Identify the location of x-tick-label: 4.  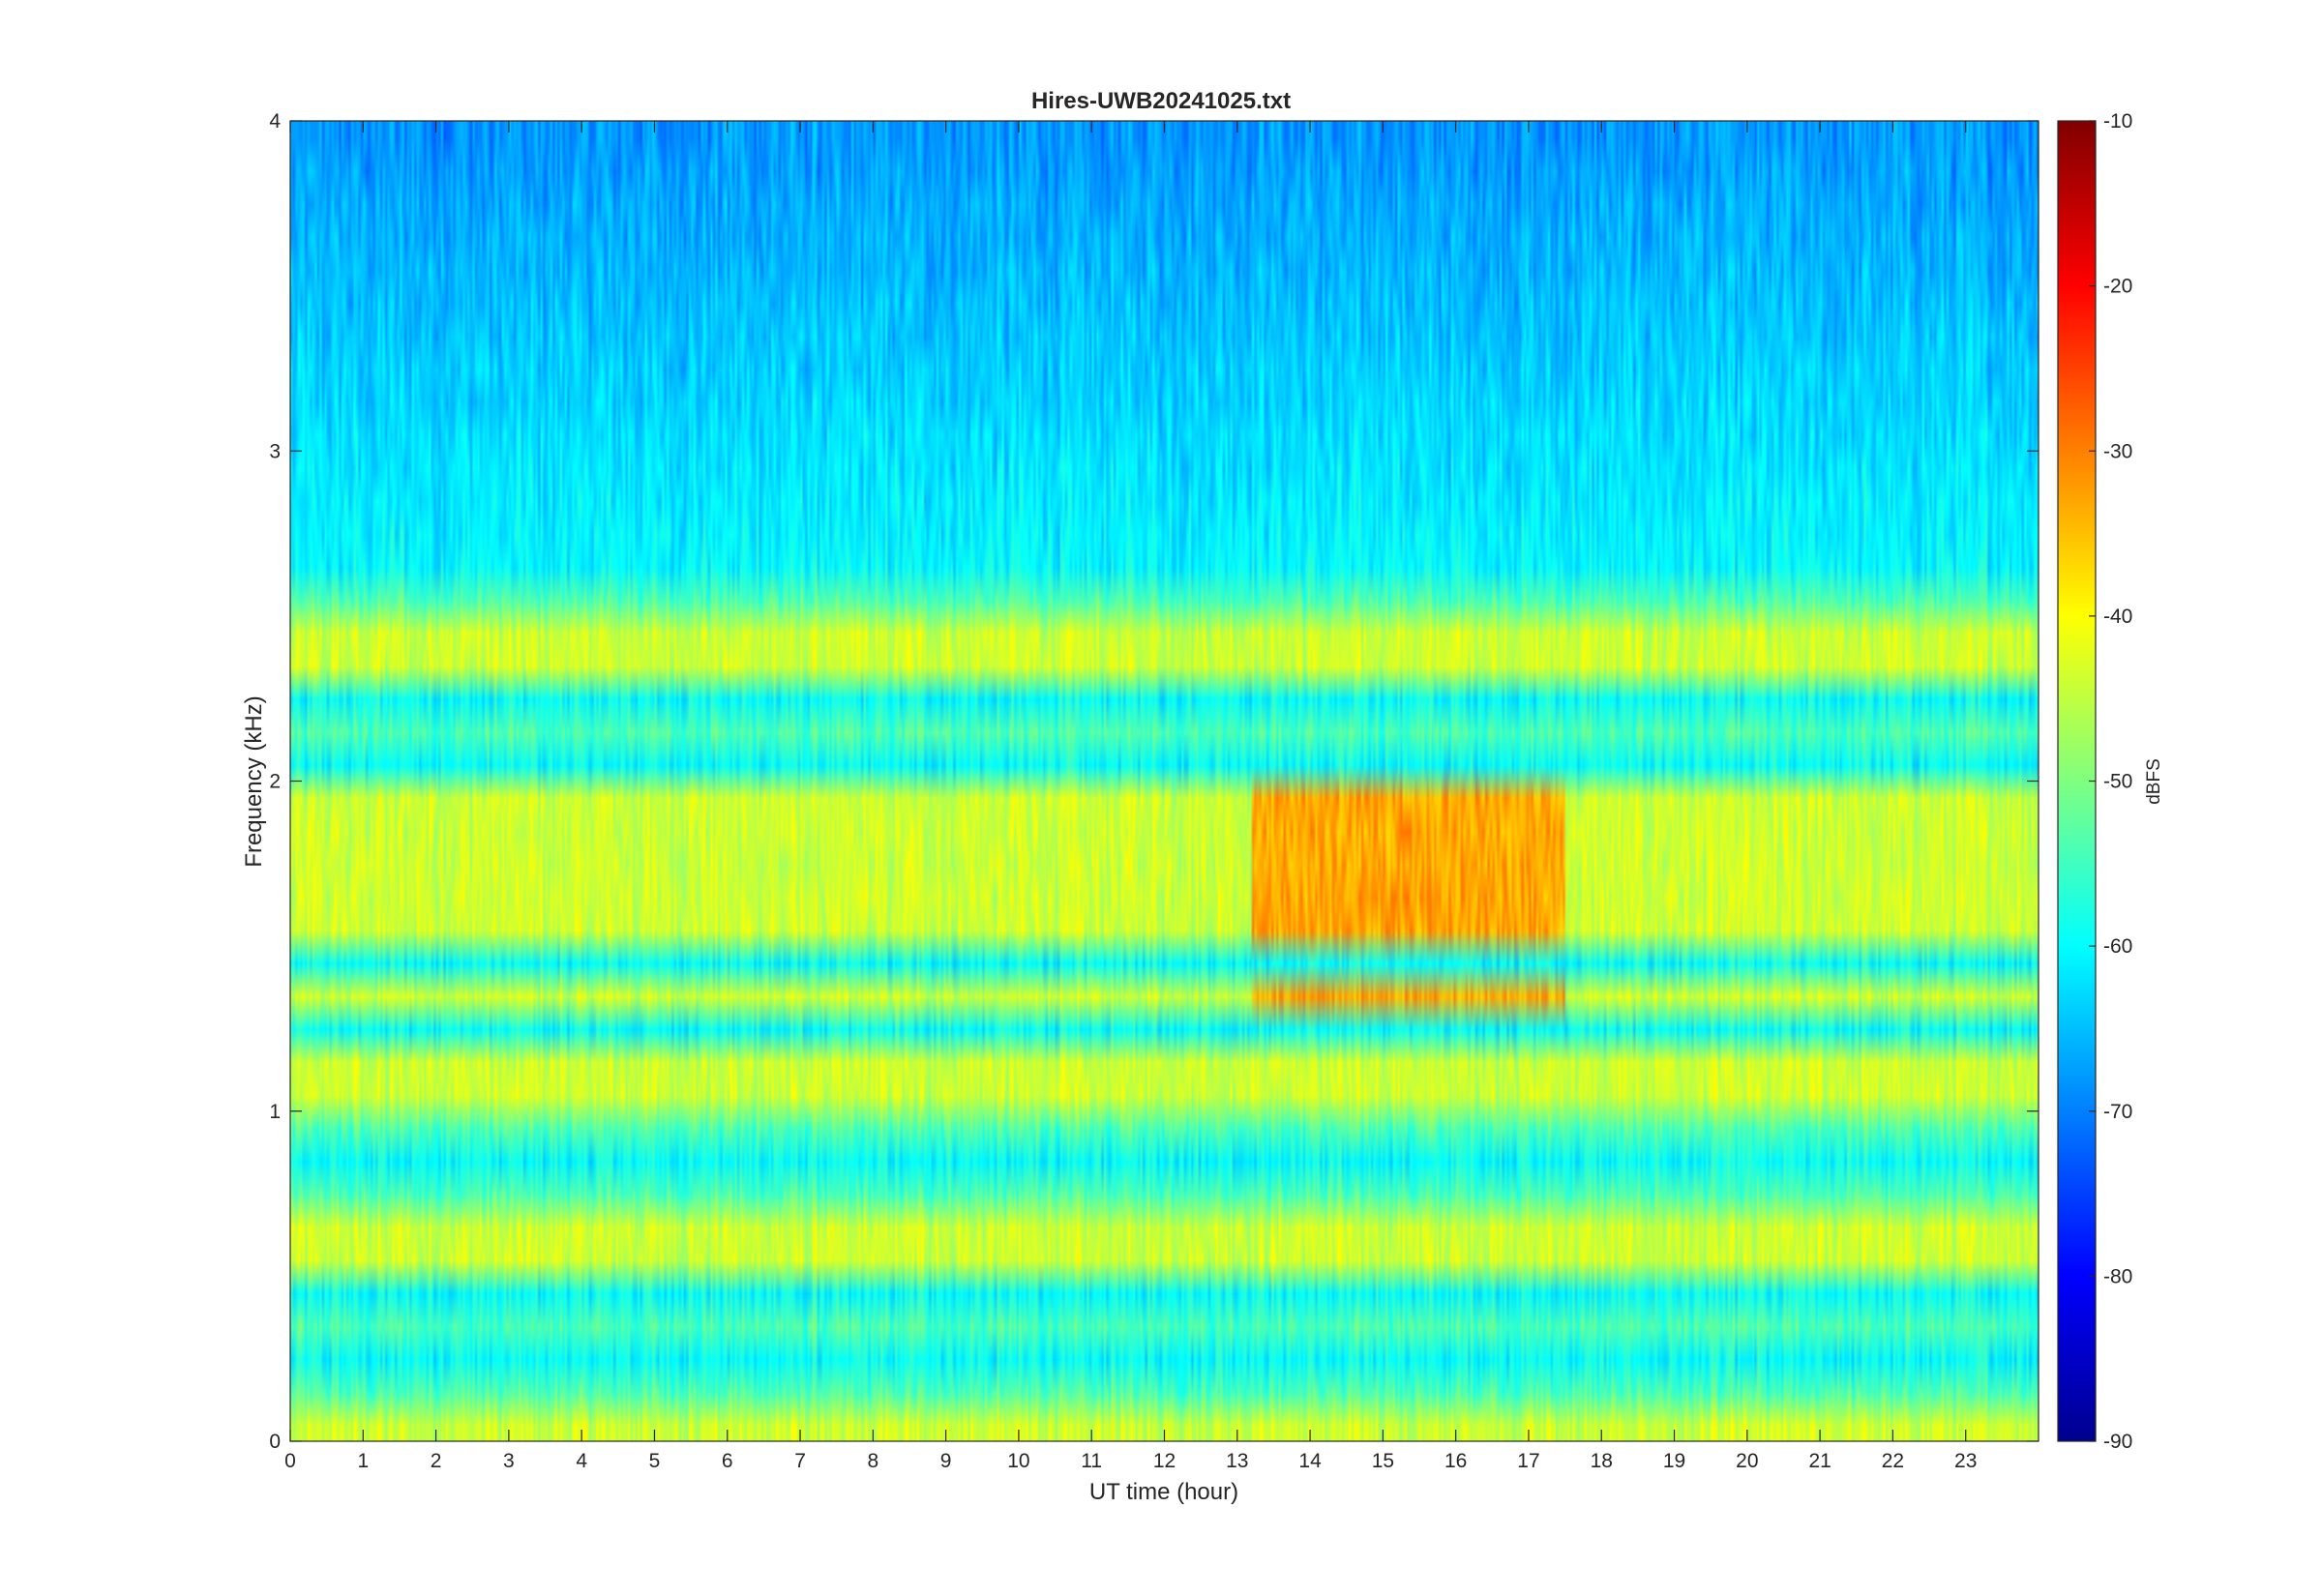
(581, 1461).